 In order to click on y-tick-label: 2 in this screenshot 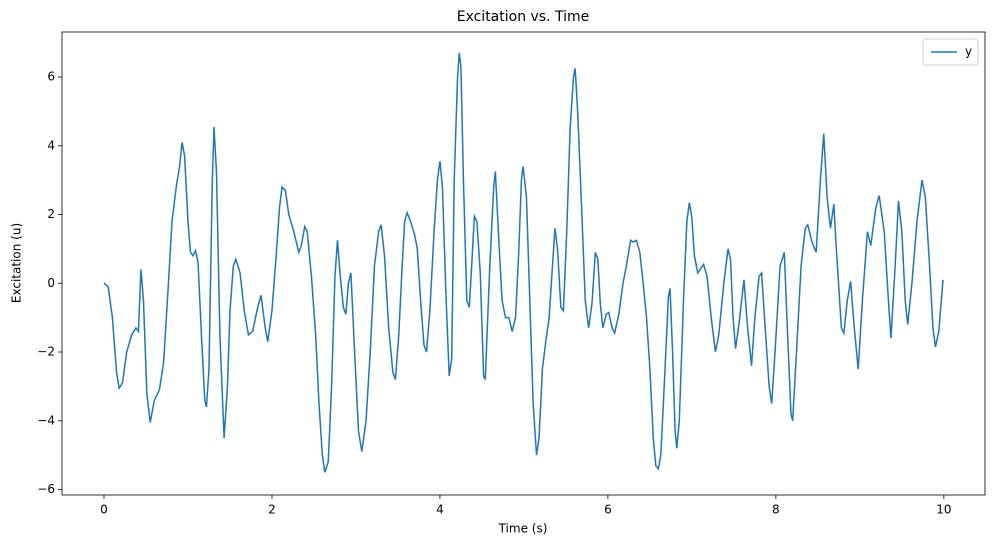, I will do `click(51, 214)`.